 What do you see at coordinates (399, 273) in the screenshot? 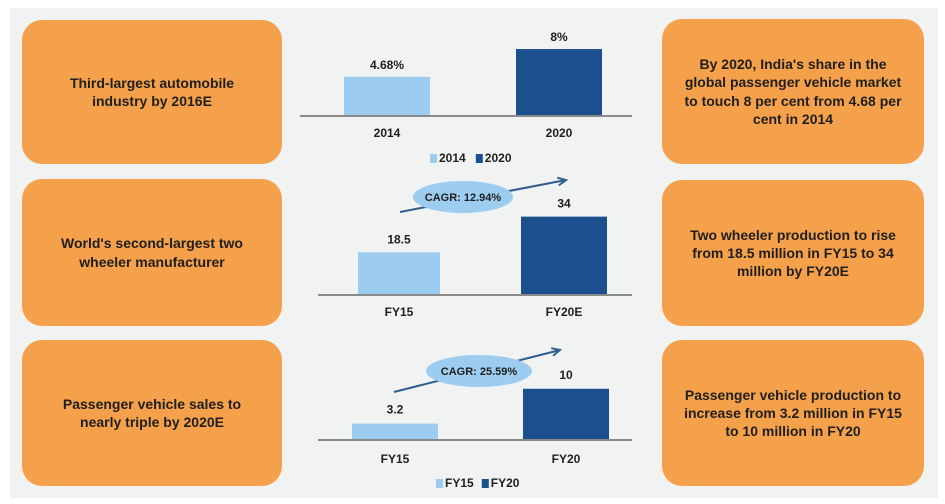
I see `chart2-bar-FY15` at bounding box center [399, 273].